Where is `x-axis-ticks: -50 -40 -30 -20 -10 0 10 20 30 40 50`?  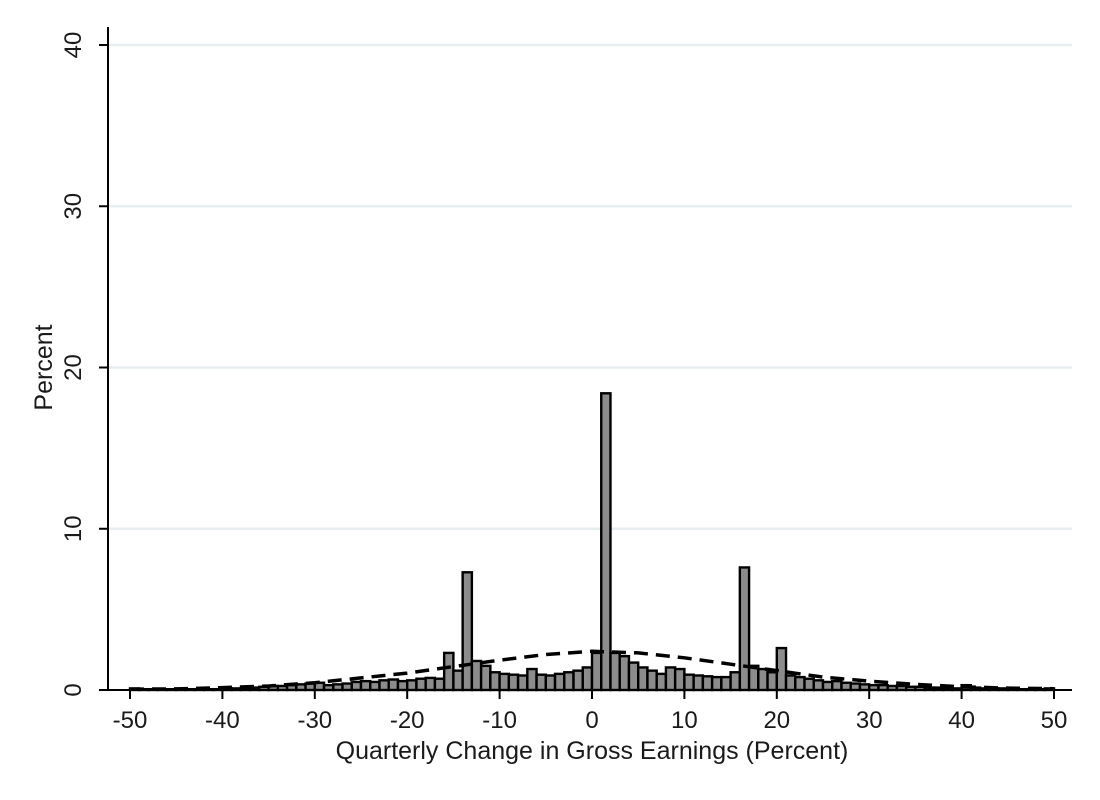 x-axis-ticks: -50 -40 -30 -20 -10 0 10 20 30 40 50 is located at coordinates (590, 712).